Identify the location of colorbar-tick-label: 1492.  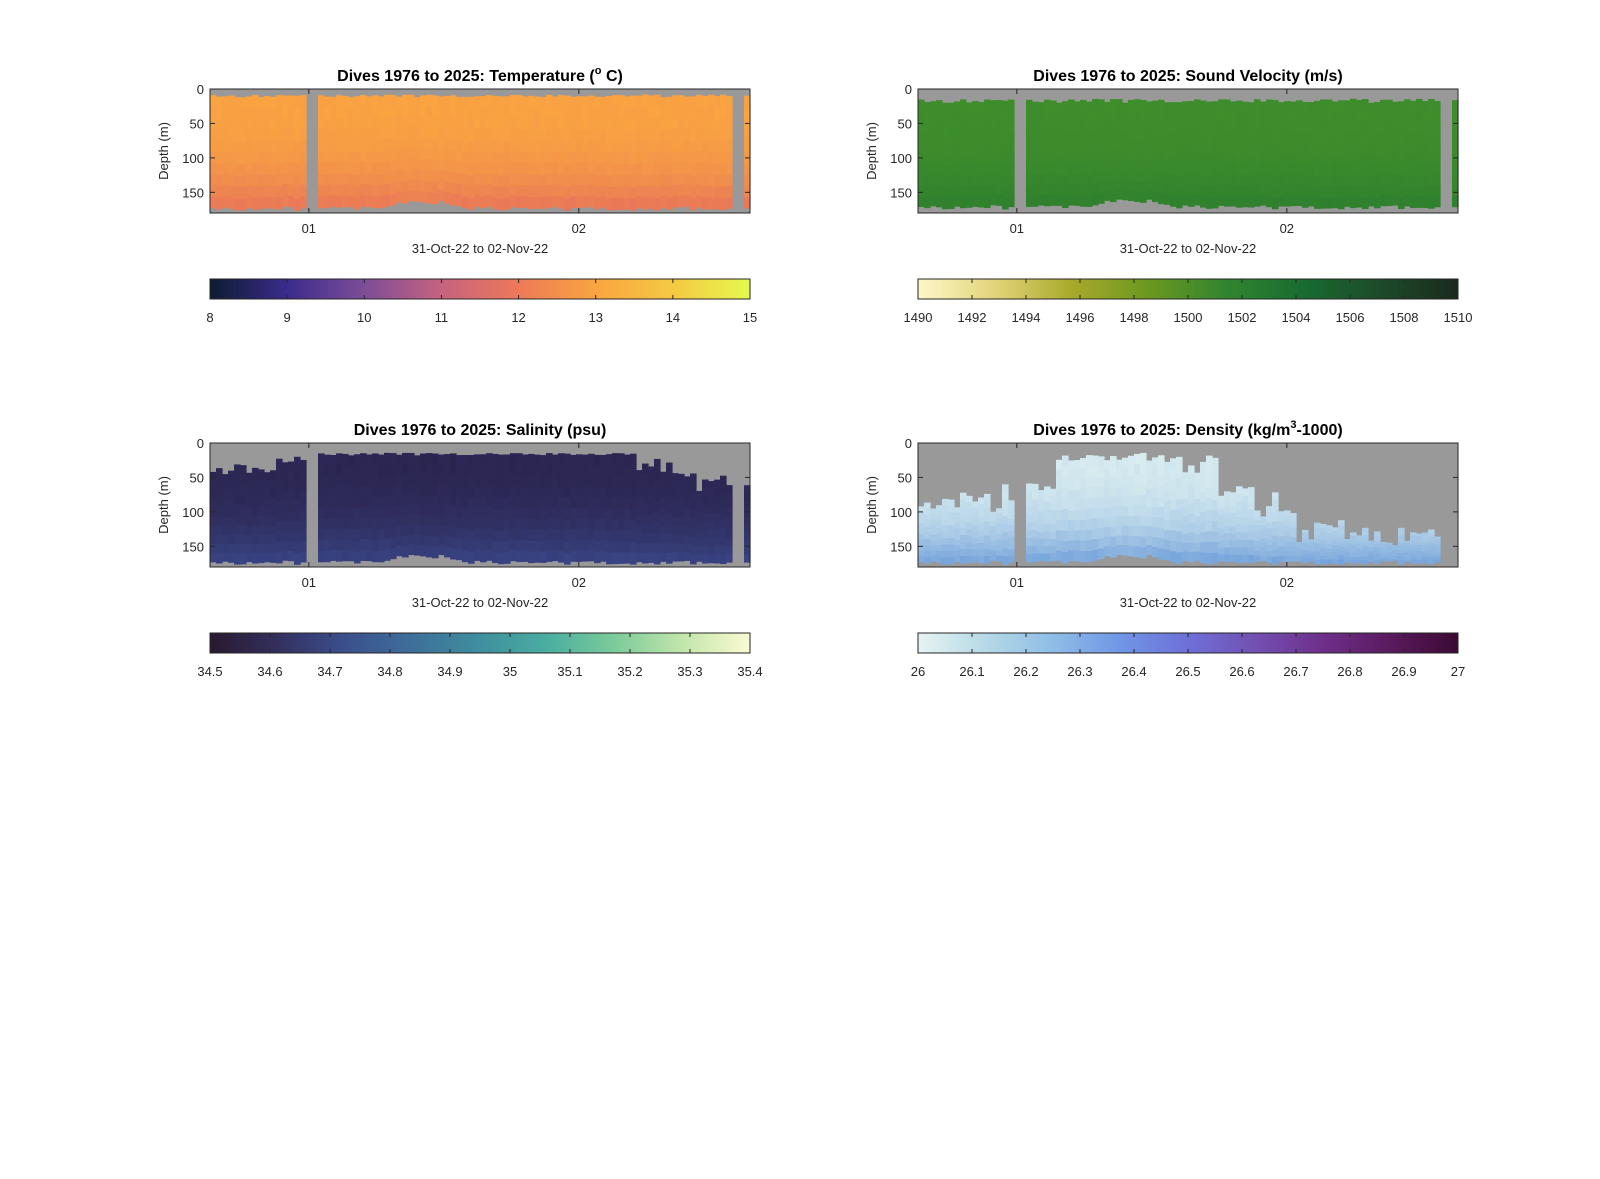
(972, 317).